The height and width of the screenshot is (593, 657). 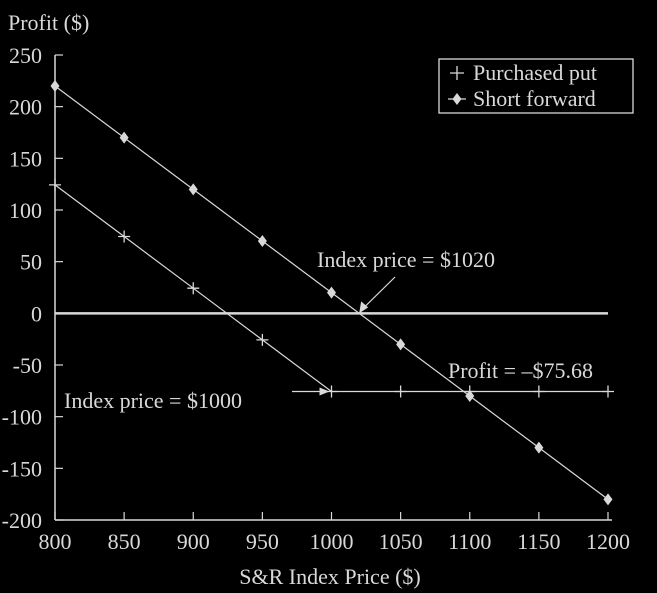 I want to click on y-tick-label: 200, so click(x=25, y=107).